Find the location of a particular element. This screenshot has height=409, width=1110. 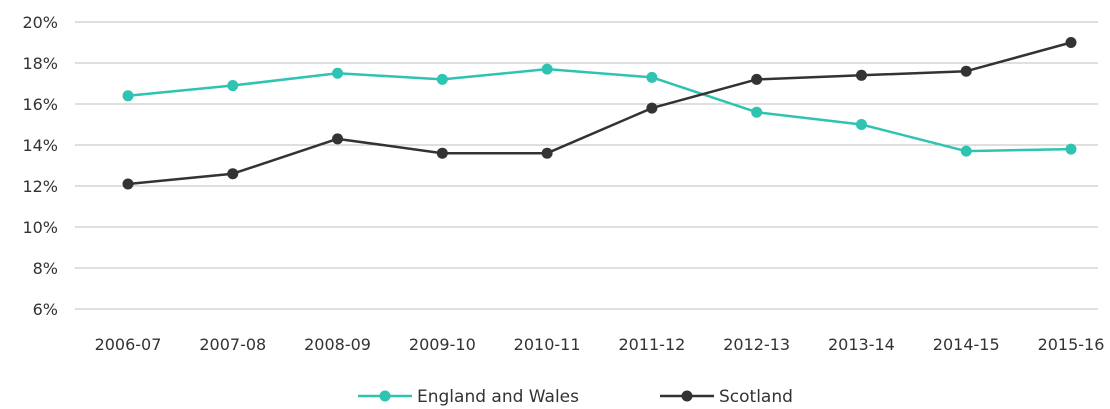

legend-item-england-and-wales: England and Wales is located at coordinates (468, 397).